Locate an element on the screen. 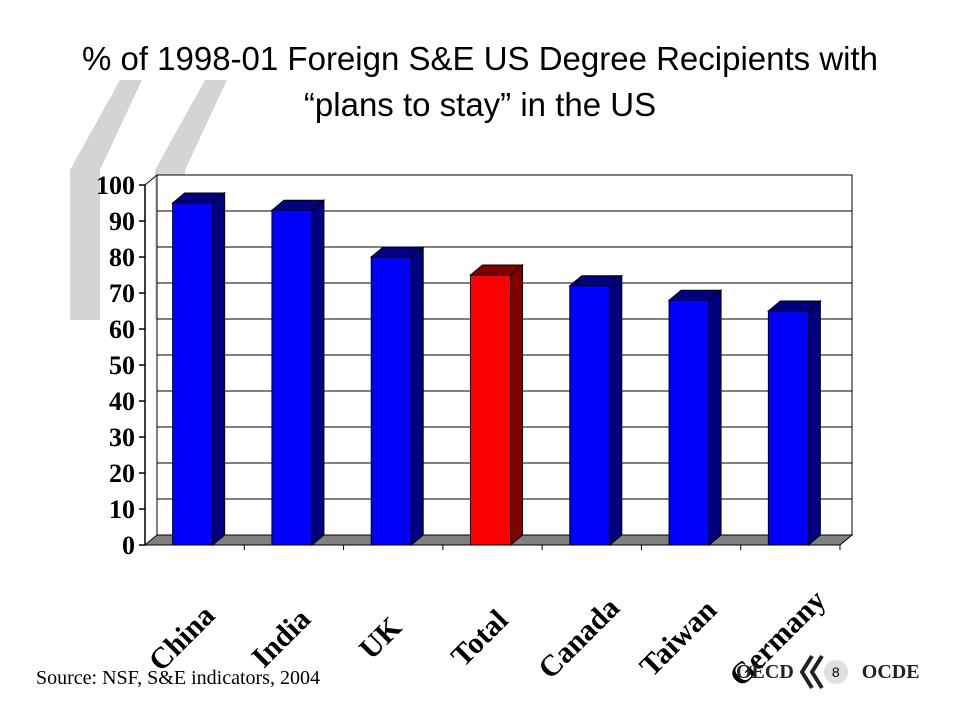 The height and width of the screenshot is (720, 960). y-tick-label: 30 is located at coordinates (122, 437).